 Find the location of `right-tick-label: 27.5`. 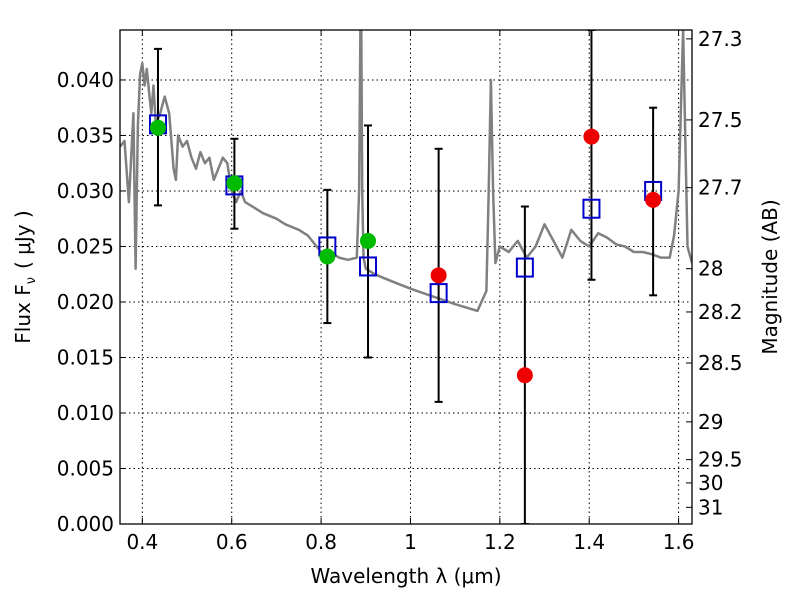

right-tick-label: 27.5 is located at coordinates (720, 120).